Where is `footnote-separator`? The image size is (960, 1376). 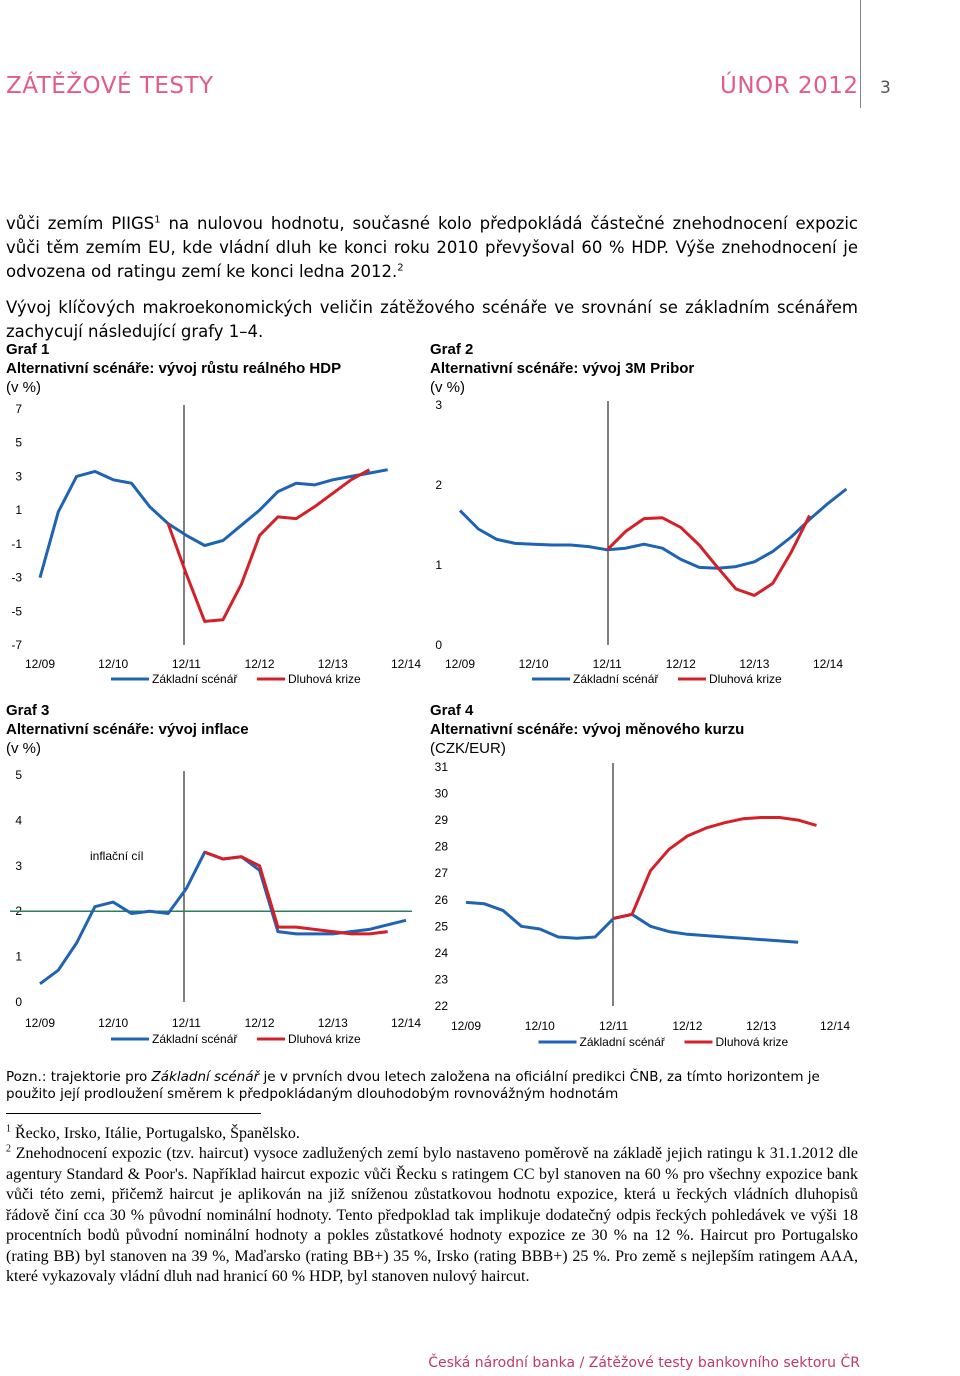 footnote-separator is located at coordinates (133, 1113).